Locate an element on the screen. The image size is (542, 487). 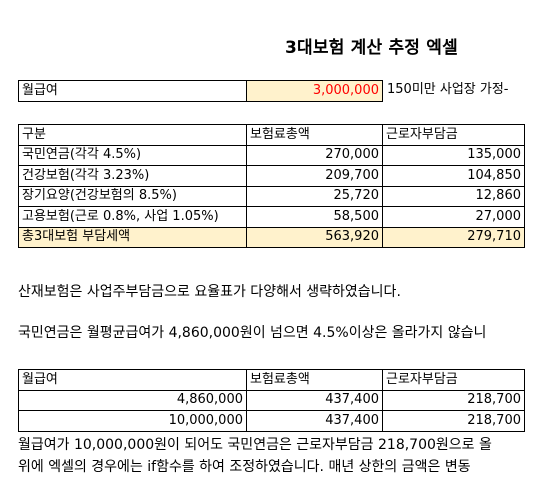
row-employee: 27,000 is located at coordinates (453, 217).